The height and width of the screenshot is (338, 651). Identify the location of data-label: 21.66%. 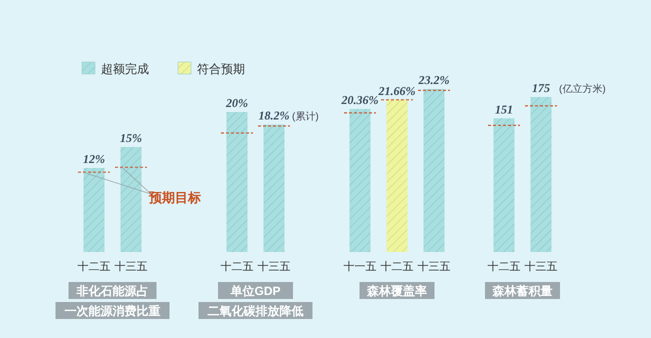
(397, 91).